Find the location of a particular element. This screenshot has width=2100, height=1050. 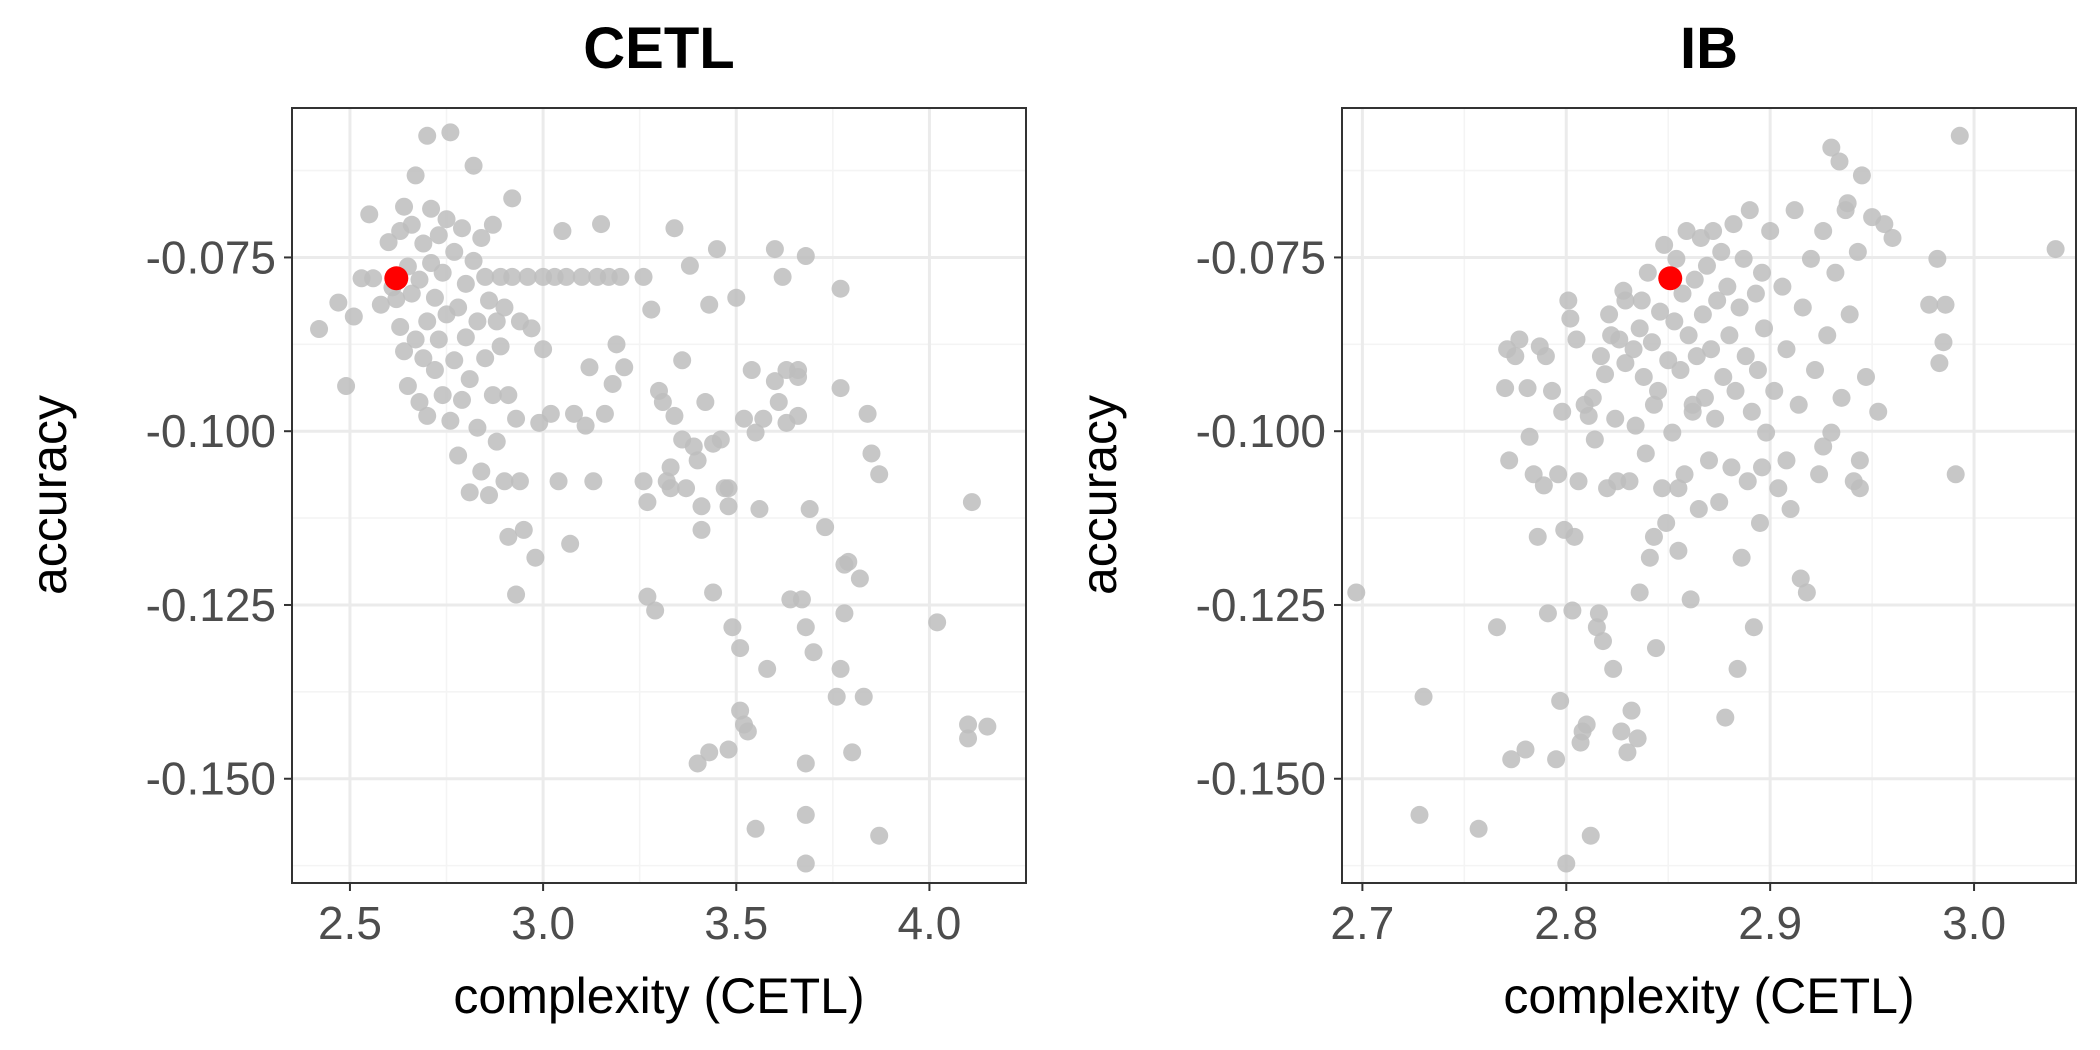

x-axis-title-cetl: complexity (CETL) is located at coordinates (658, 996).